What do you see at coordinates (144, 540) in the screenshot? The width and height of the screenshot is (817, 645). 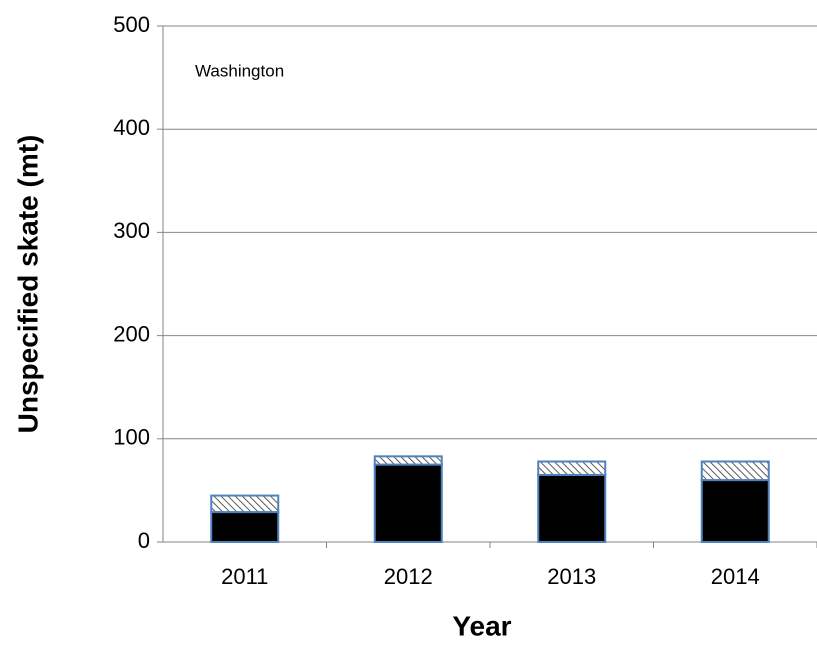 I see `y-tick-label: 0` at bounding box center [144, 540].